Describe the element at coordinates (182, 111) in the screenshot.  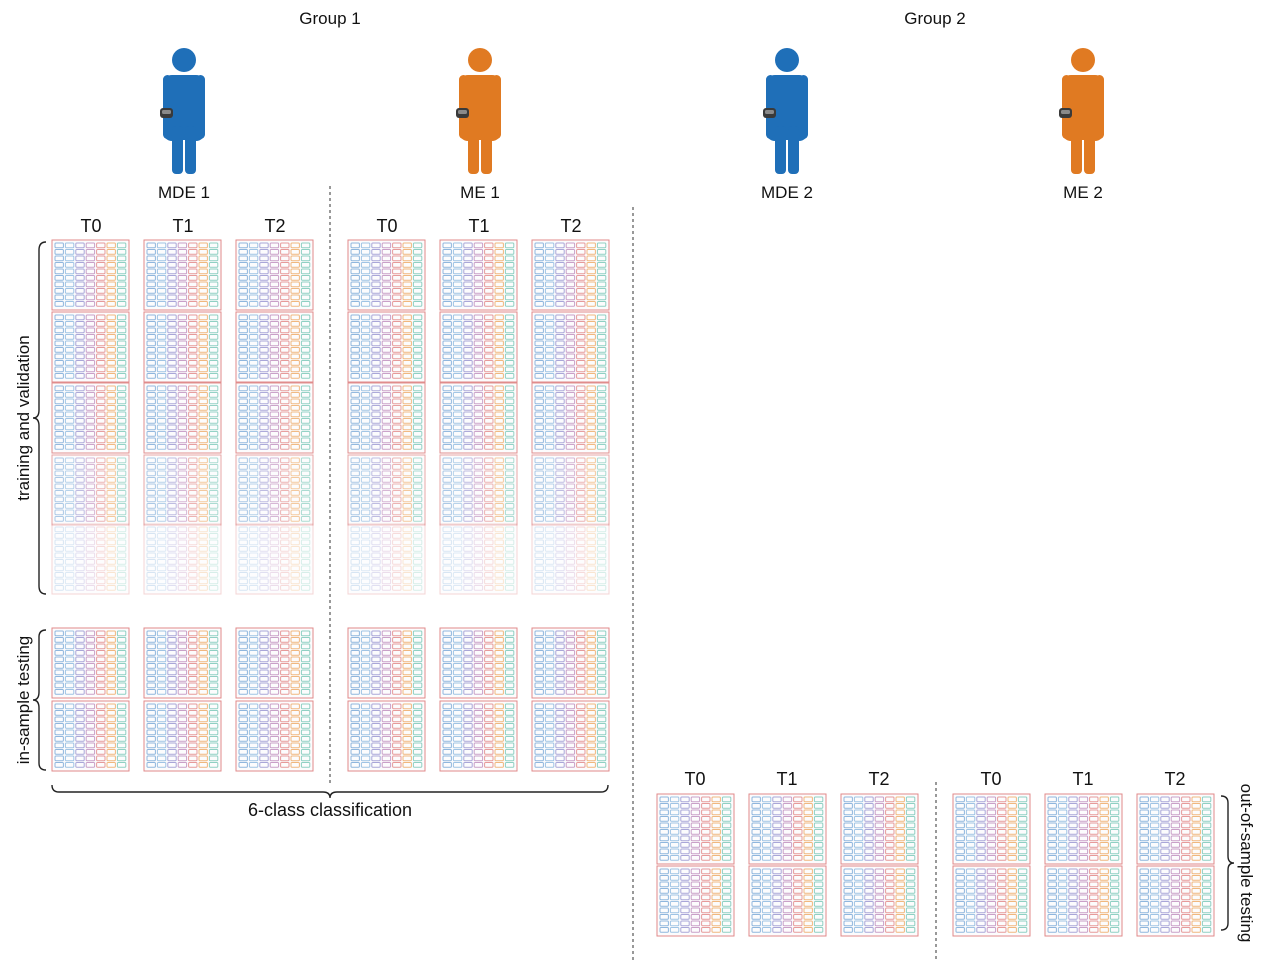
I see `subject-mde1-figure` at that location.